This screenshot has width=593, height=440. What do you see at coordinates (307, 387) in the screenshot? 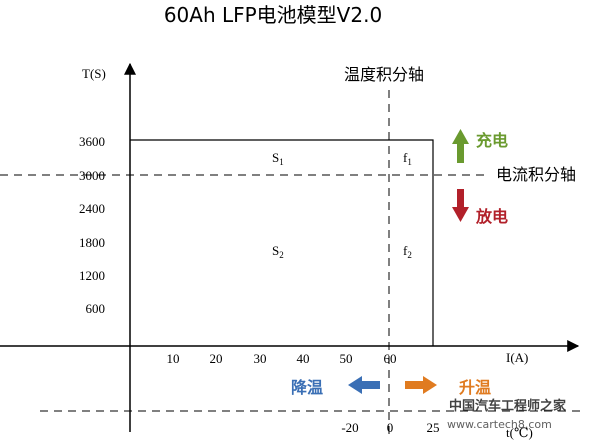
I see `cool-down-label: 降温` at bounding box center [307, 387].